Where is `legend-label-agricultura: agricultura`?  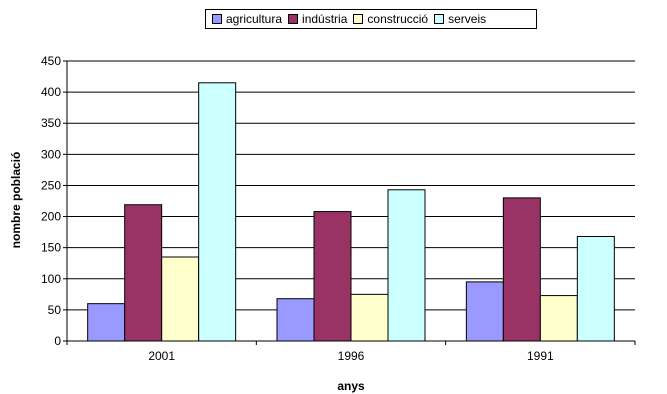 legend-label-agricultura: agricultura is located at coordinates (254, 19).